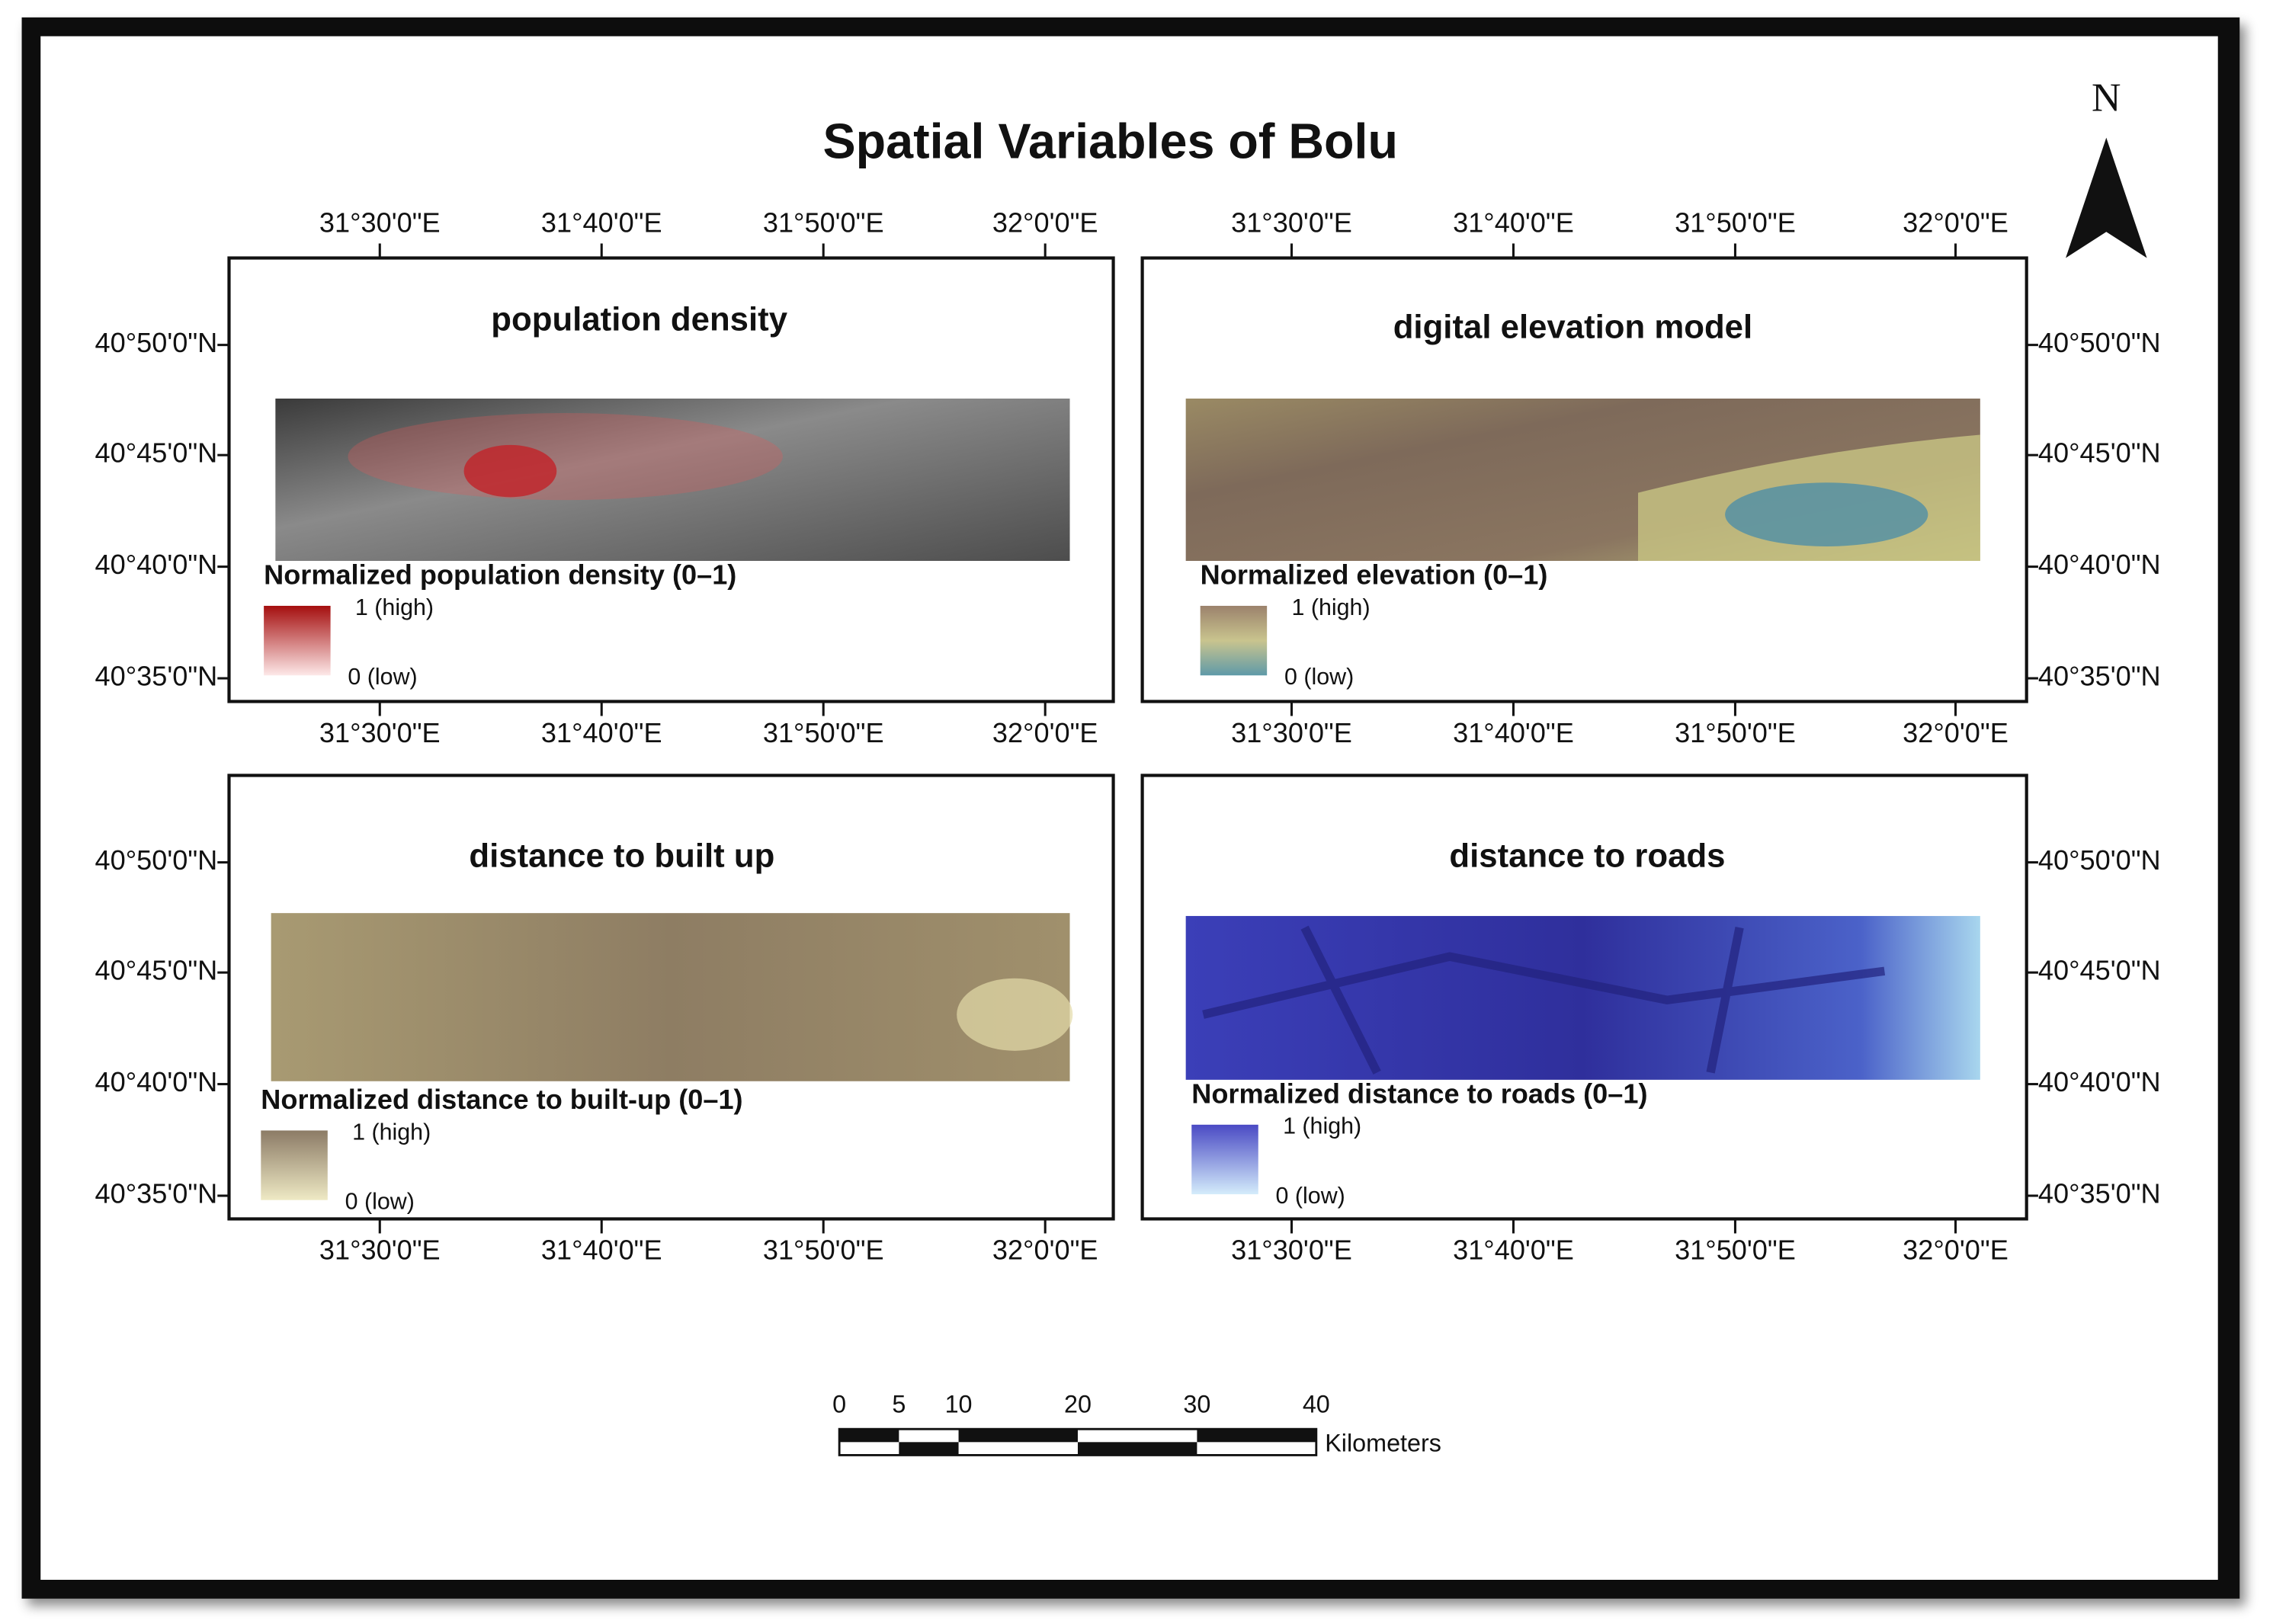 This screenshot has height=1624, width=2273. Describe the element at coordinates (1383, 1443) in the screenshot. I see `scale-unit: Kilometers` at that location.